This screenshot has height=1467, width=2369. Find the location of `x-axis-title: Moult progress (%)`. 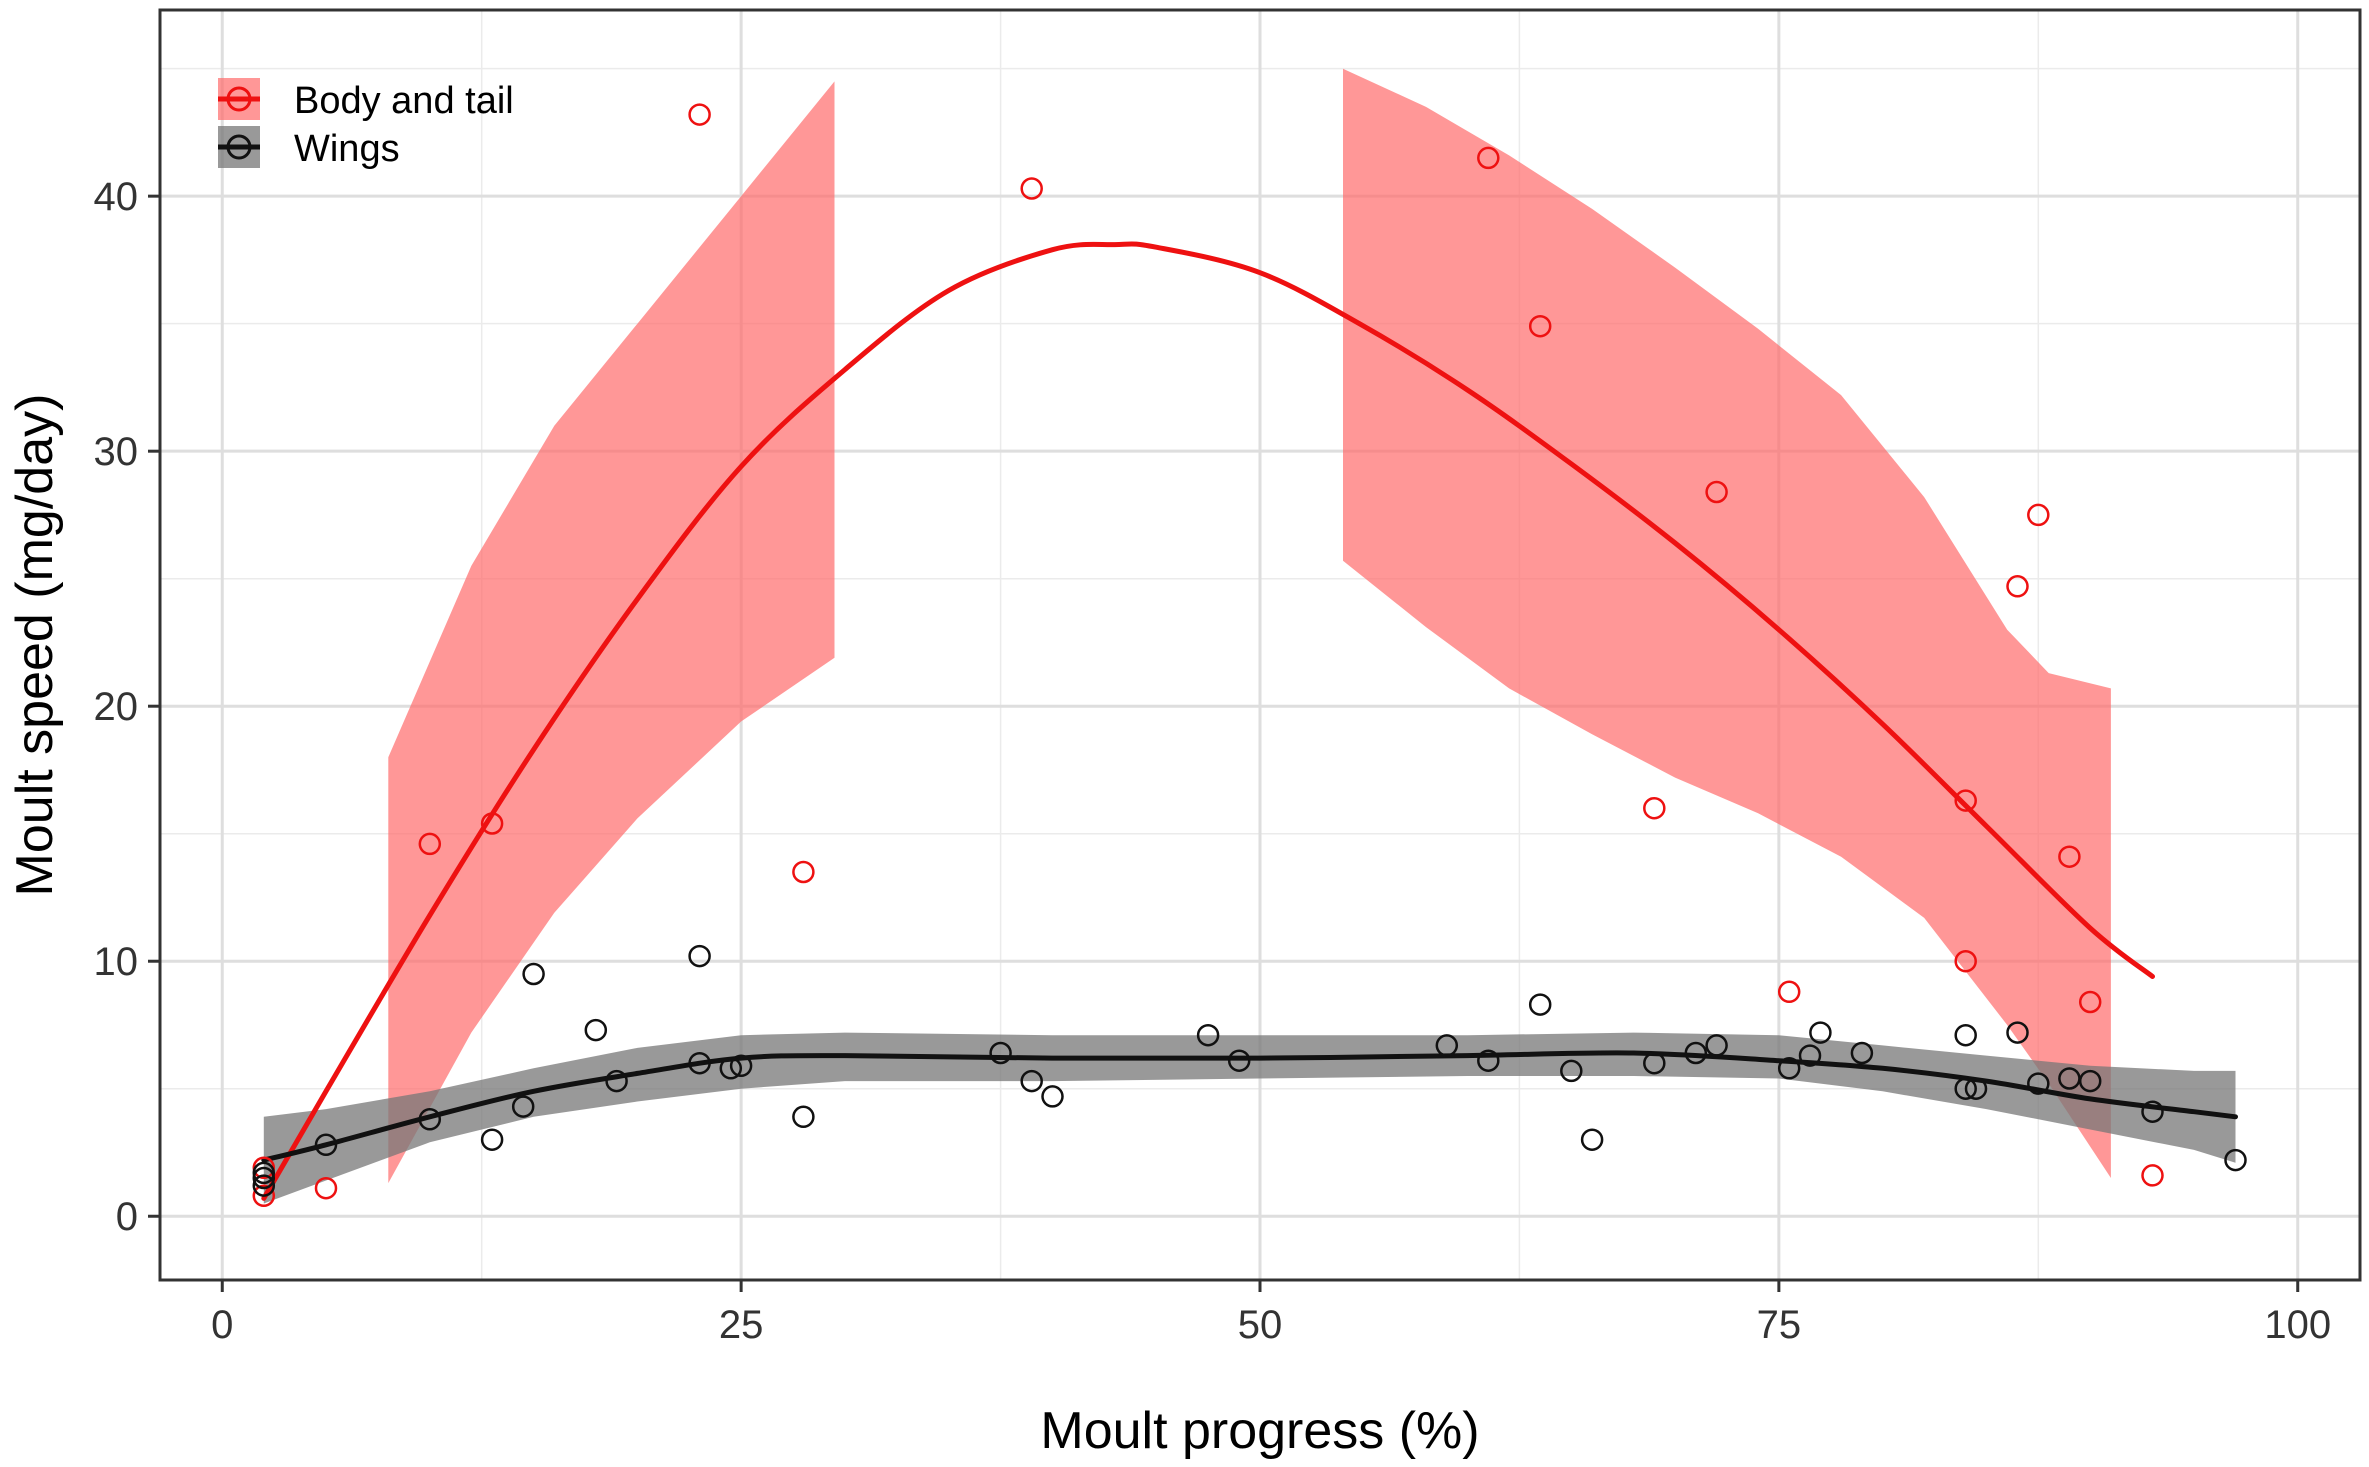

x-axis-title: Moult progress (%) is located at coordinates (1259, 1431).